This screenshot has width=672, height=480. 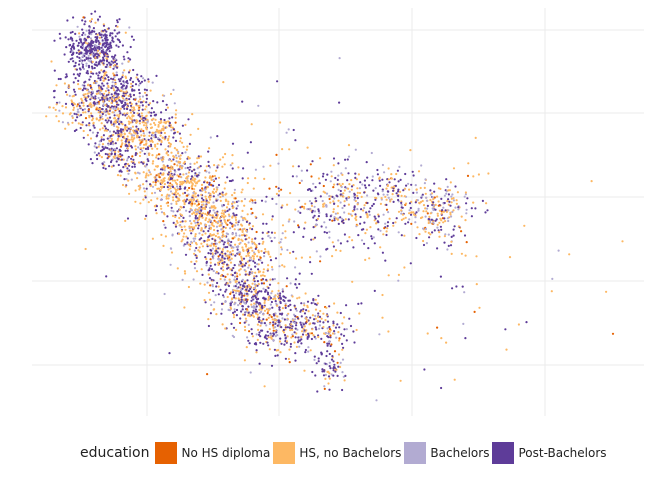 What do you see at coordinates (350, 453) in the screenshot?
I see `legend-label: HS, no Bachelors` at bounding box center [350, 453].